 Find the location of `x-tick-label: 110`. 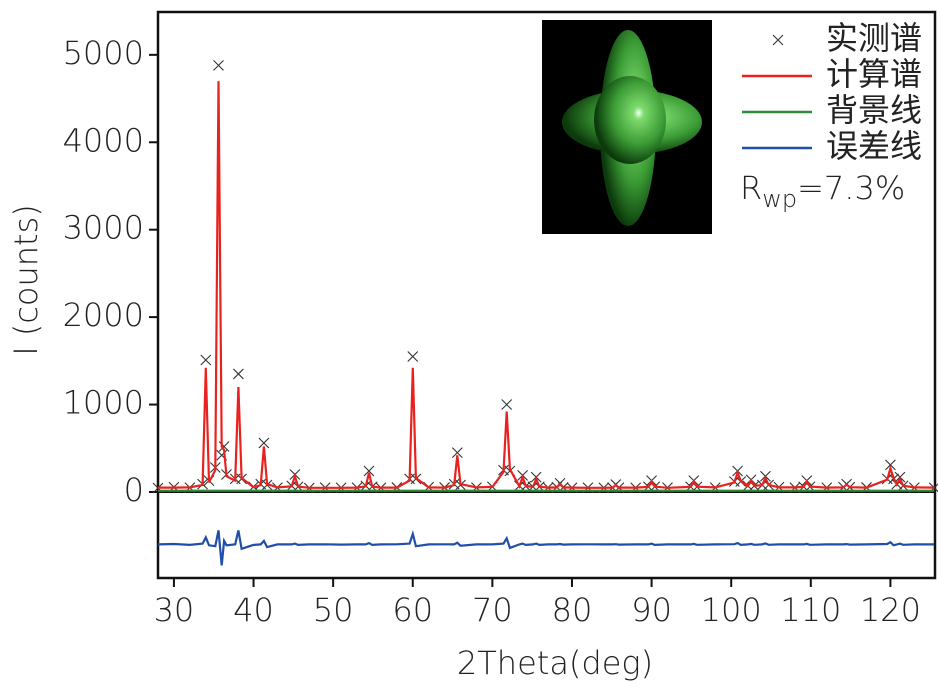

x-tick-label: 110 is located at coordinates (810, 610).